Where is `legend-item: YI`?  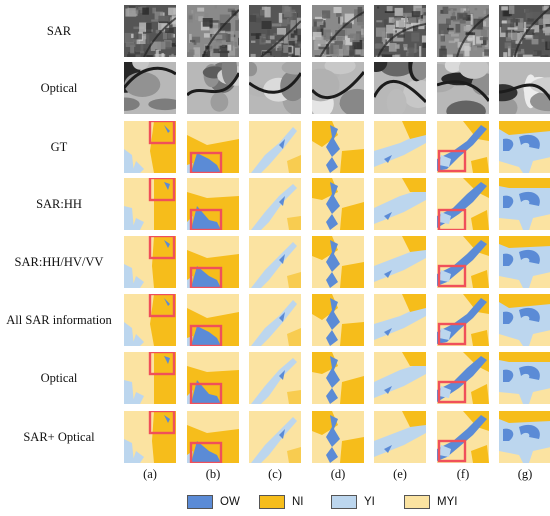 legend-item: YI is located at coordinates (353, 502).